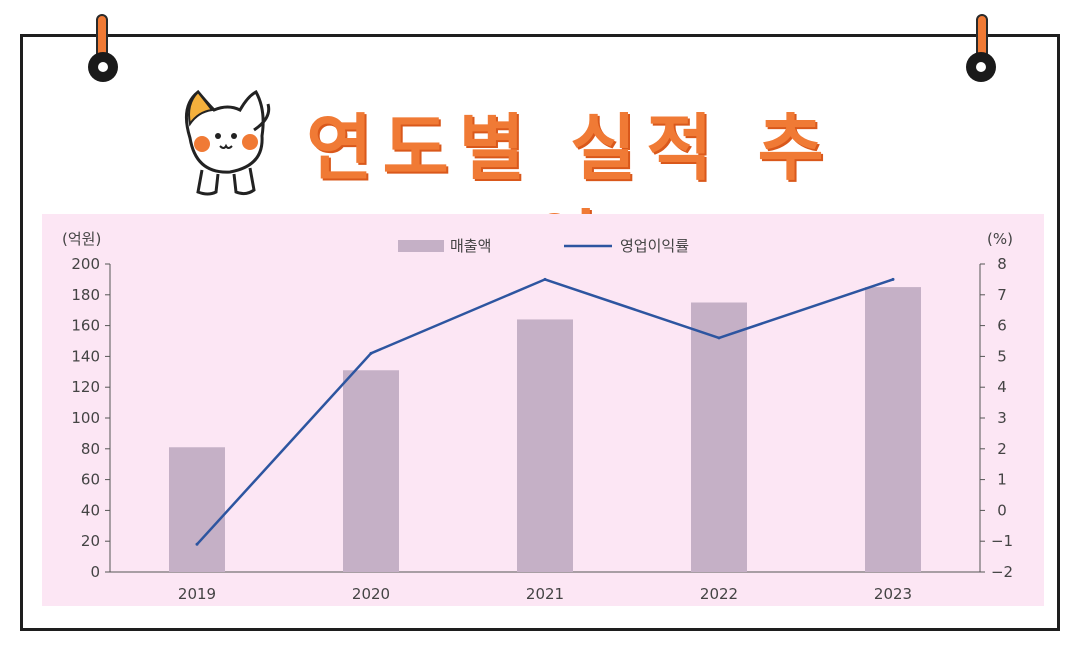 The image size is (1080, 653). I want to click on right-tick-label: 6, so click(1002, 326).